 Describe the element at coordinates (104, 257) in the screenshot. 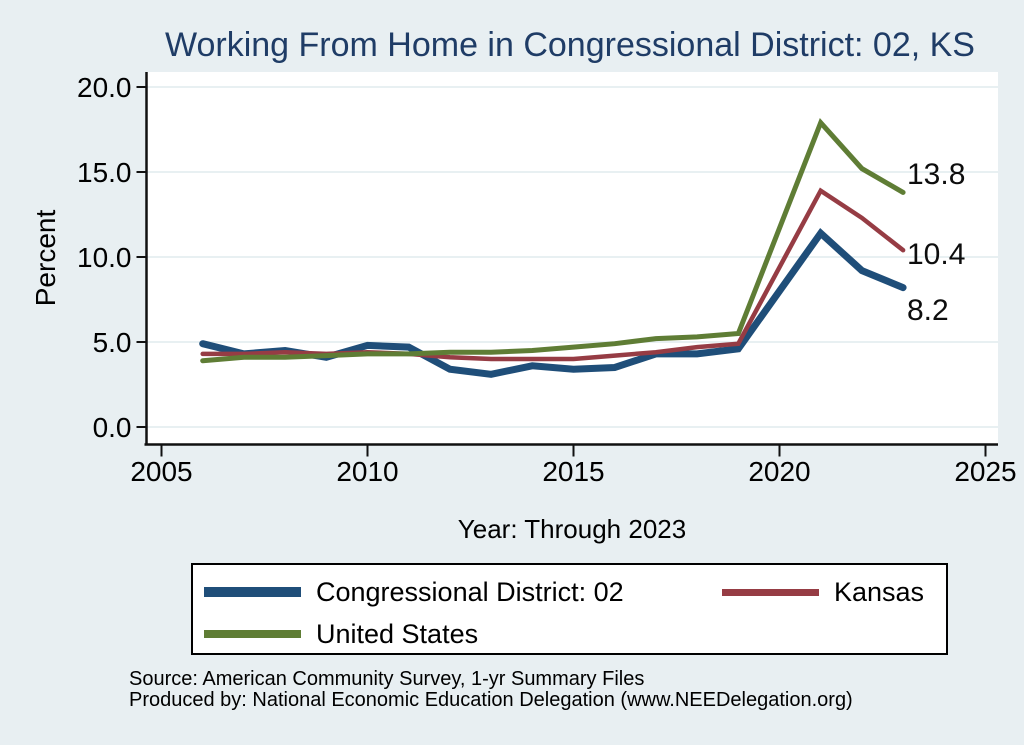

I see `y-tick-label: 10.0` at that location.